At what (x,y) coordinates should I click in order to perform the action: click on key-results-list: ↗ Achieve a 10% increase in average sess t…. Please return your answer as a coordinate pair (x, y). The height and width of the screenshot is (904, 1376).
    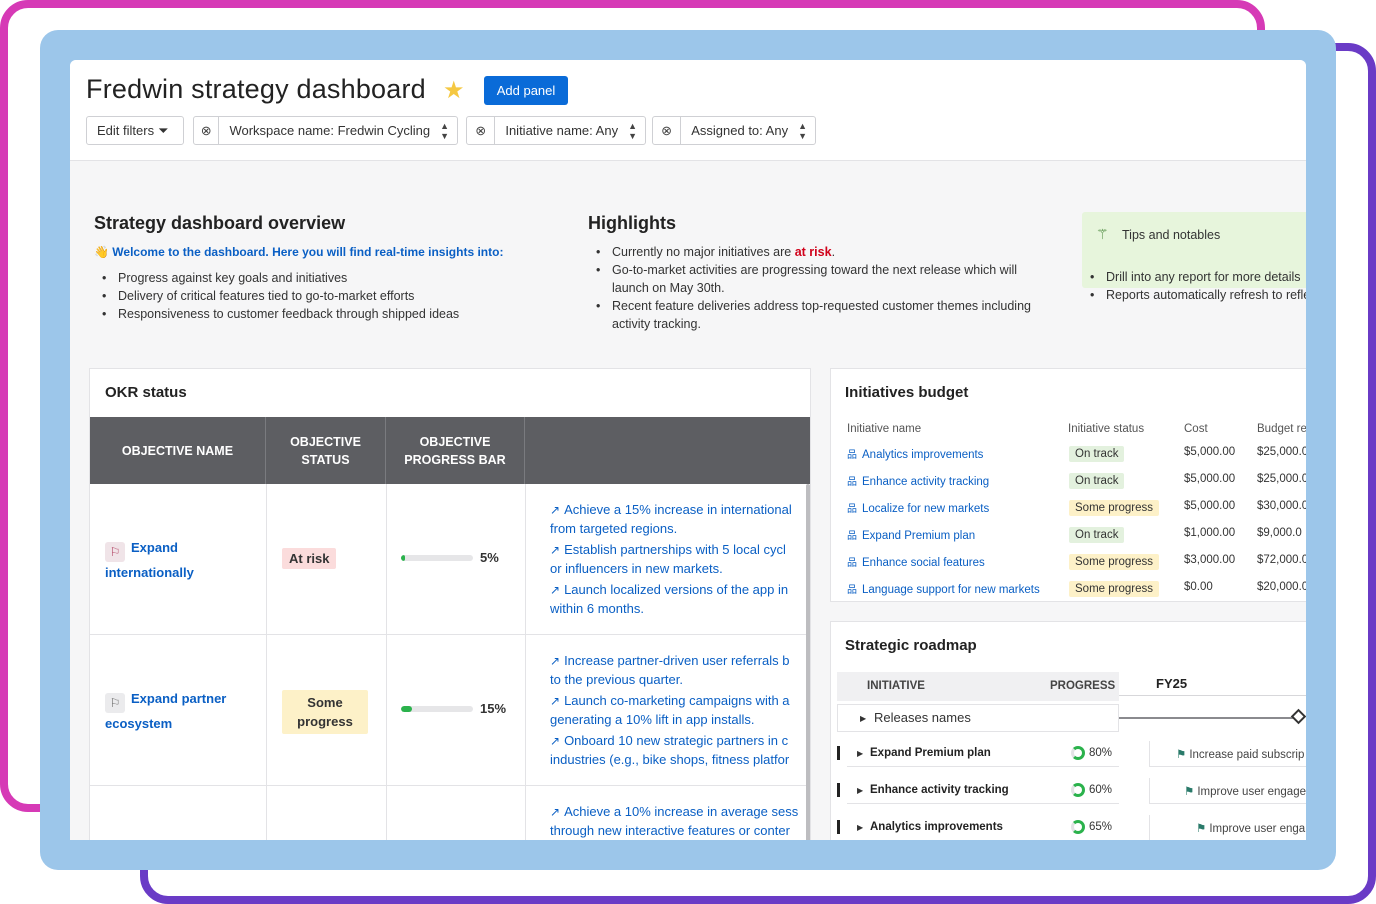
    Looking at the image, I should click on (680, 821).